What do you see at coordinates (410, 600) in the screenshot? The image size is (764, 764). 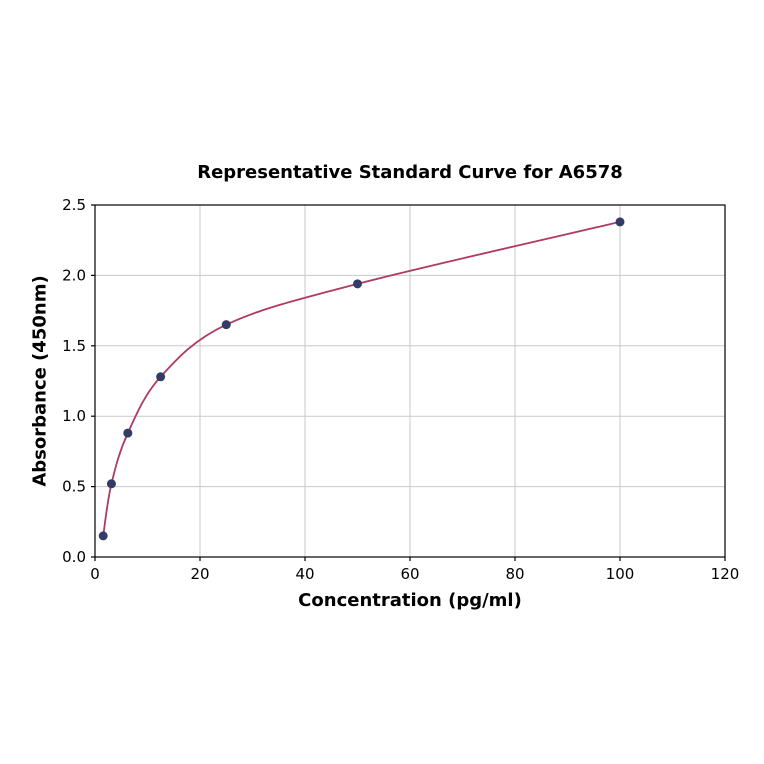 I see `x-axis-label: Concentration (pg/ml)` at bounding box center [410, 600].